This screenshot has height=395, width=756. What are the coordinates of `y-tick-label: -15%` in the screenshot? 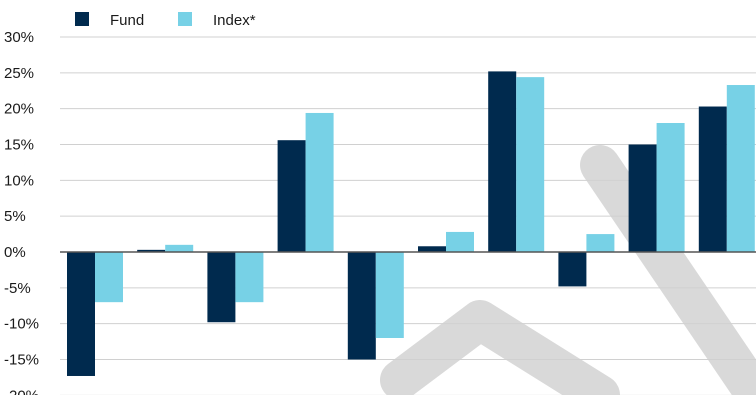 It's located at (21, 360).